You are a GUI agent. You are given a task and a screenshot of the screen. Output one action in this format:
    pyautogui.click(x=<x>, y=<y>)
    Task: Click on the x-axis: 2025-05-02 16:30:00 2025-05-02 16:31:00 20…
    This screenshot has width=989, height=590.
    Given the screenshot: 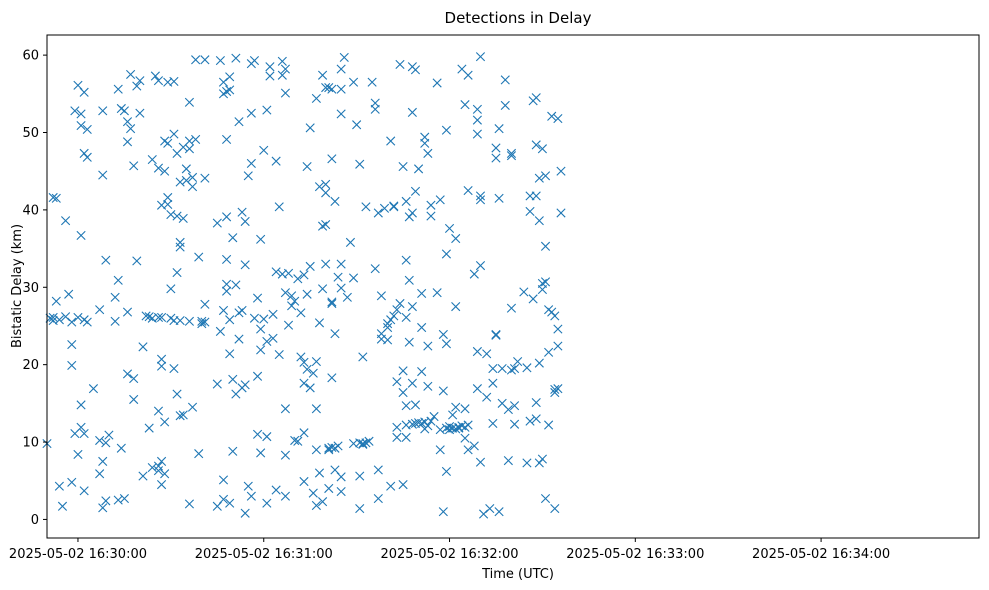 What is the action you would take?
    pyautogui.click(x=449, y=550)
    